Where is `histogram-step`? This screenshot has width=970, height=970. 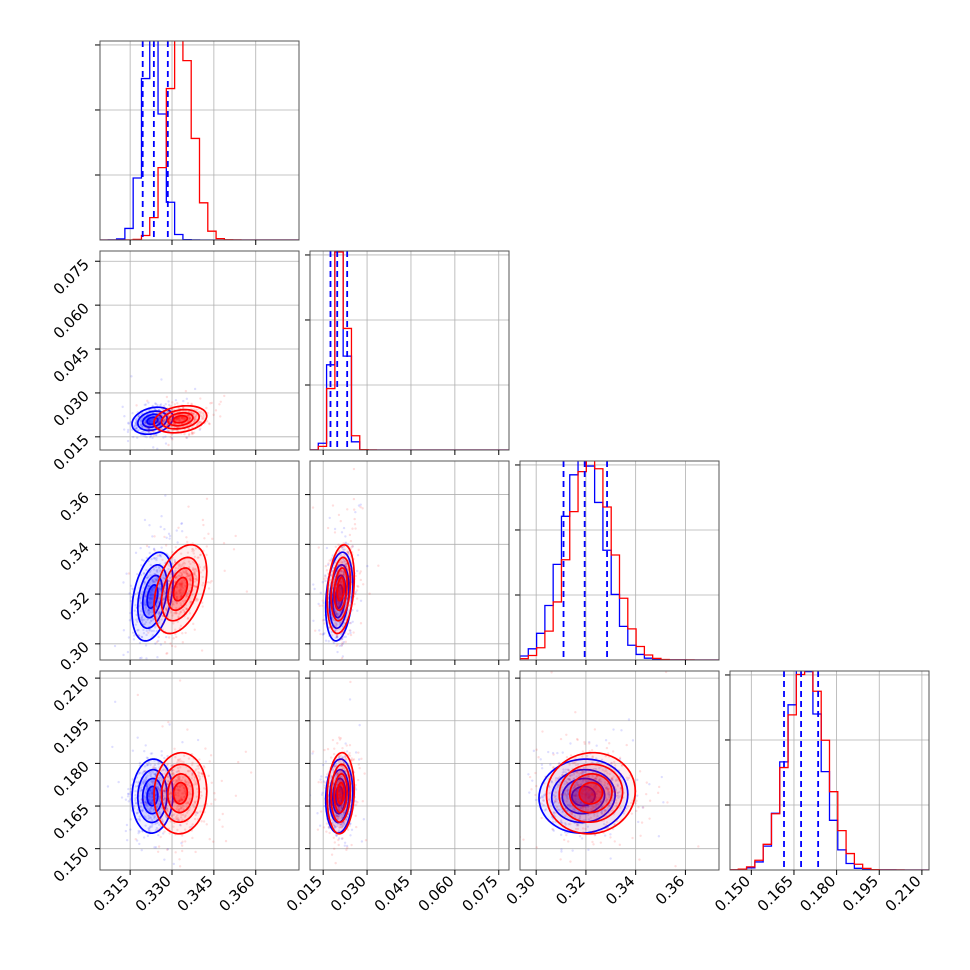
histogram-step is located at coordinates (619, 560).